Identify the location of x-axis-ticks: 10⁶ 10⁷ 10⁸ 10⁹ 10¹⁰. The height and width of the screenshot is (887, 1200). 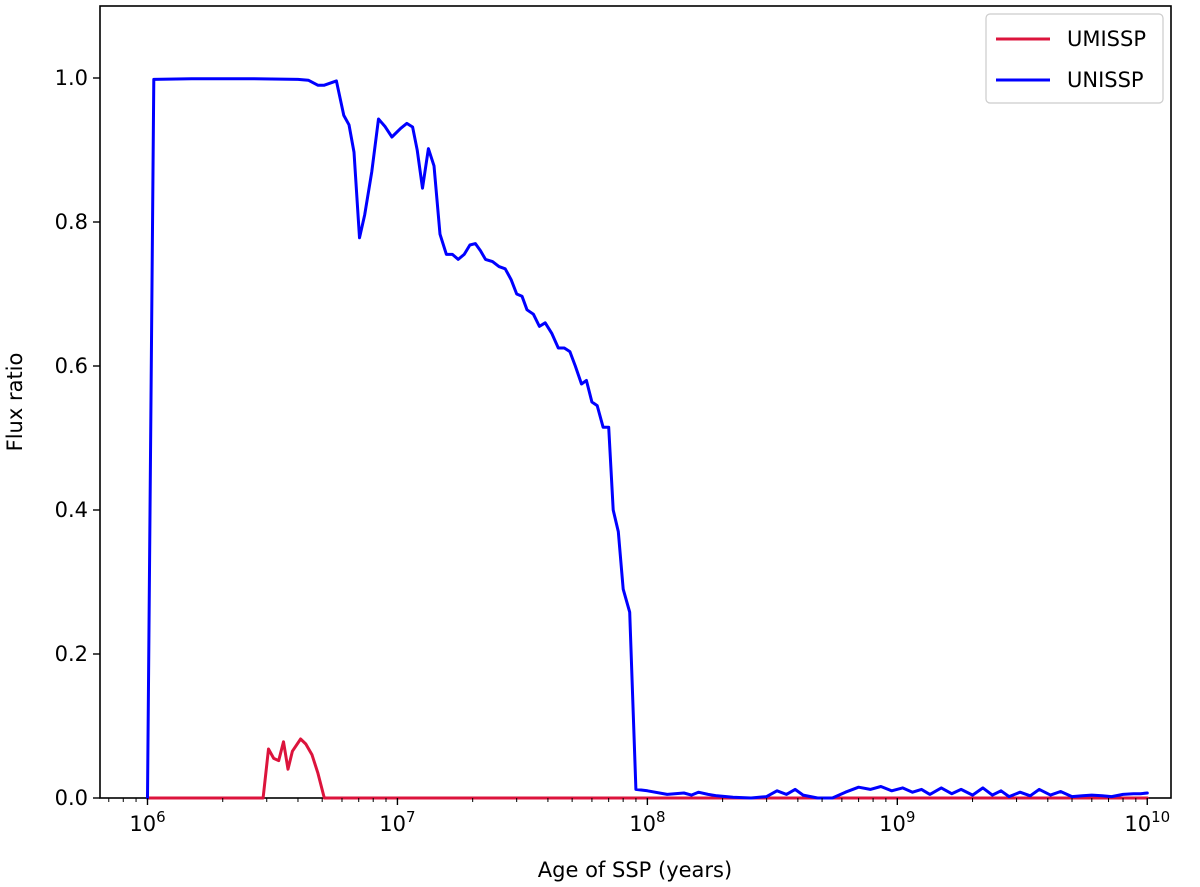
(639, 817).